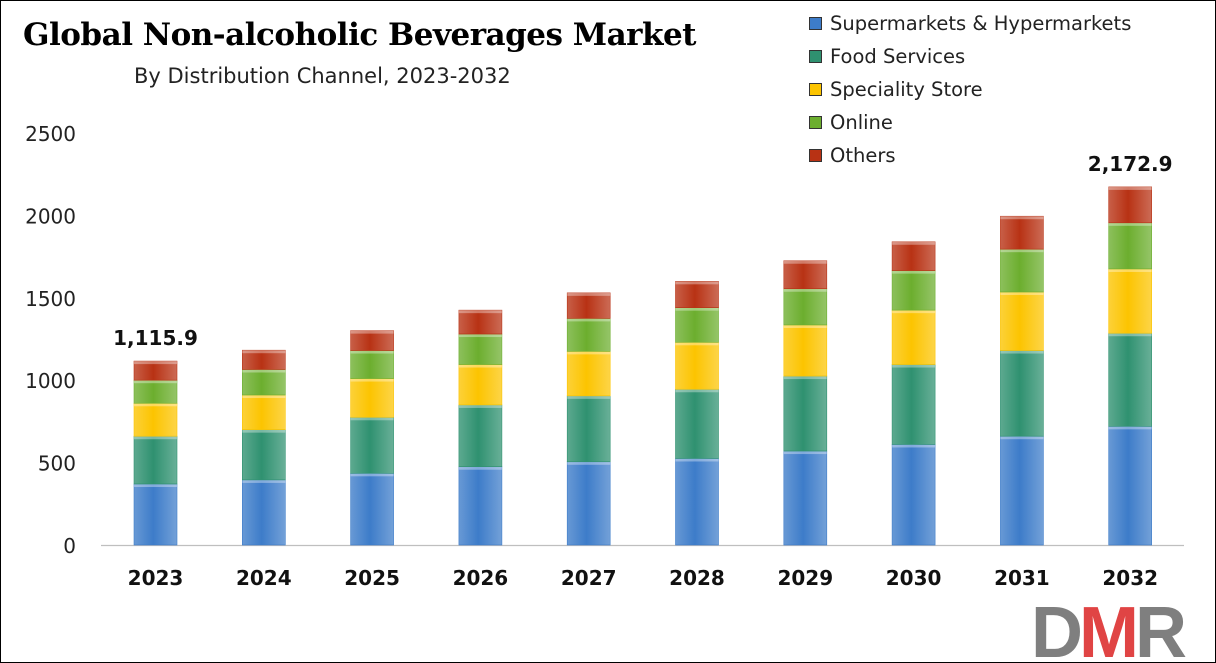 Image resolution: width=1216 pixels, height=663 pixels. Describe the element at coordinates (805, 578) in the screenshot. I see `x-tick-label: 2029` at that location.